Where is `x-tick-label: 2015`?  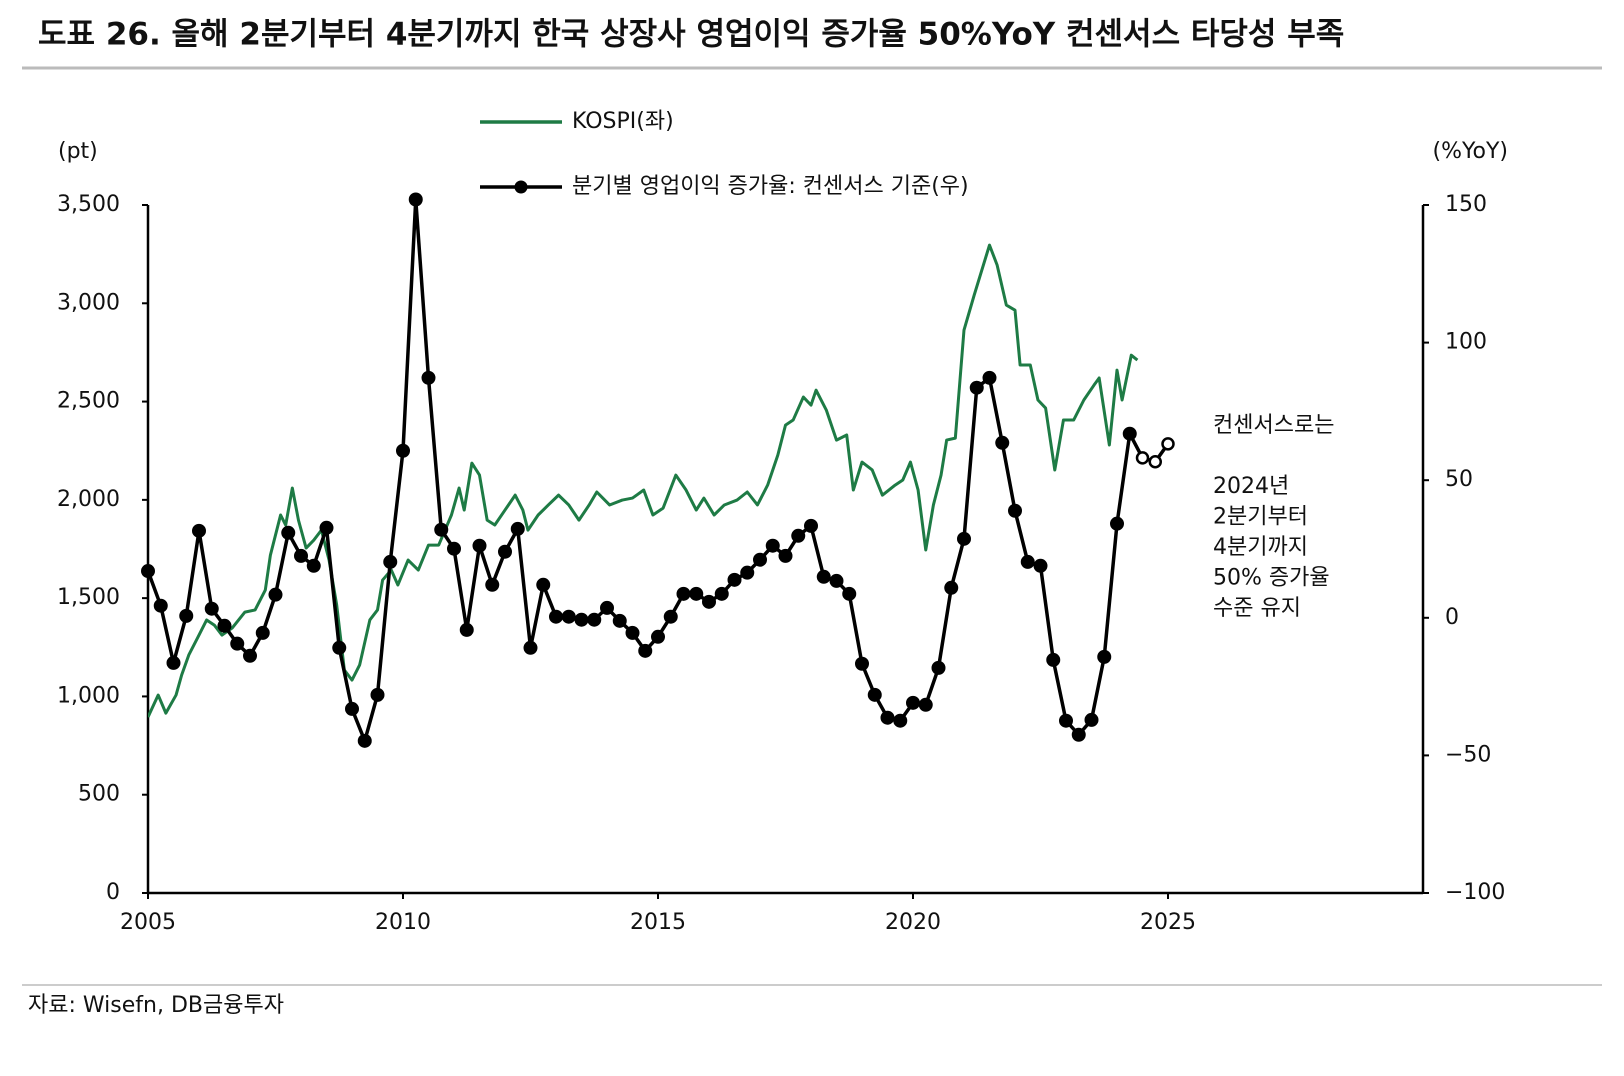
x-tick-label: 2015 is located at coordinates (658, 922).